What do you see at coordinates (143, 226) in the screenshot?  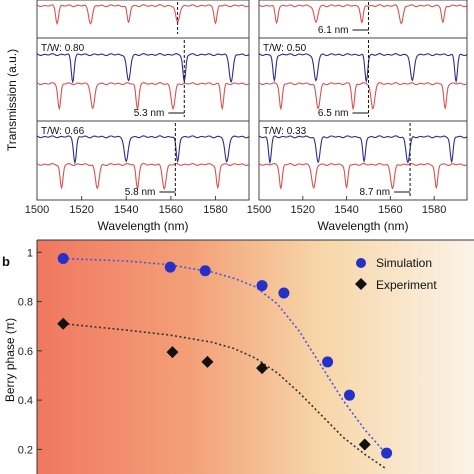 I see `panel-a-xlabel-left: Wavelength (nm)` at bounding box center [143, 226].